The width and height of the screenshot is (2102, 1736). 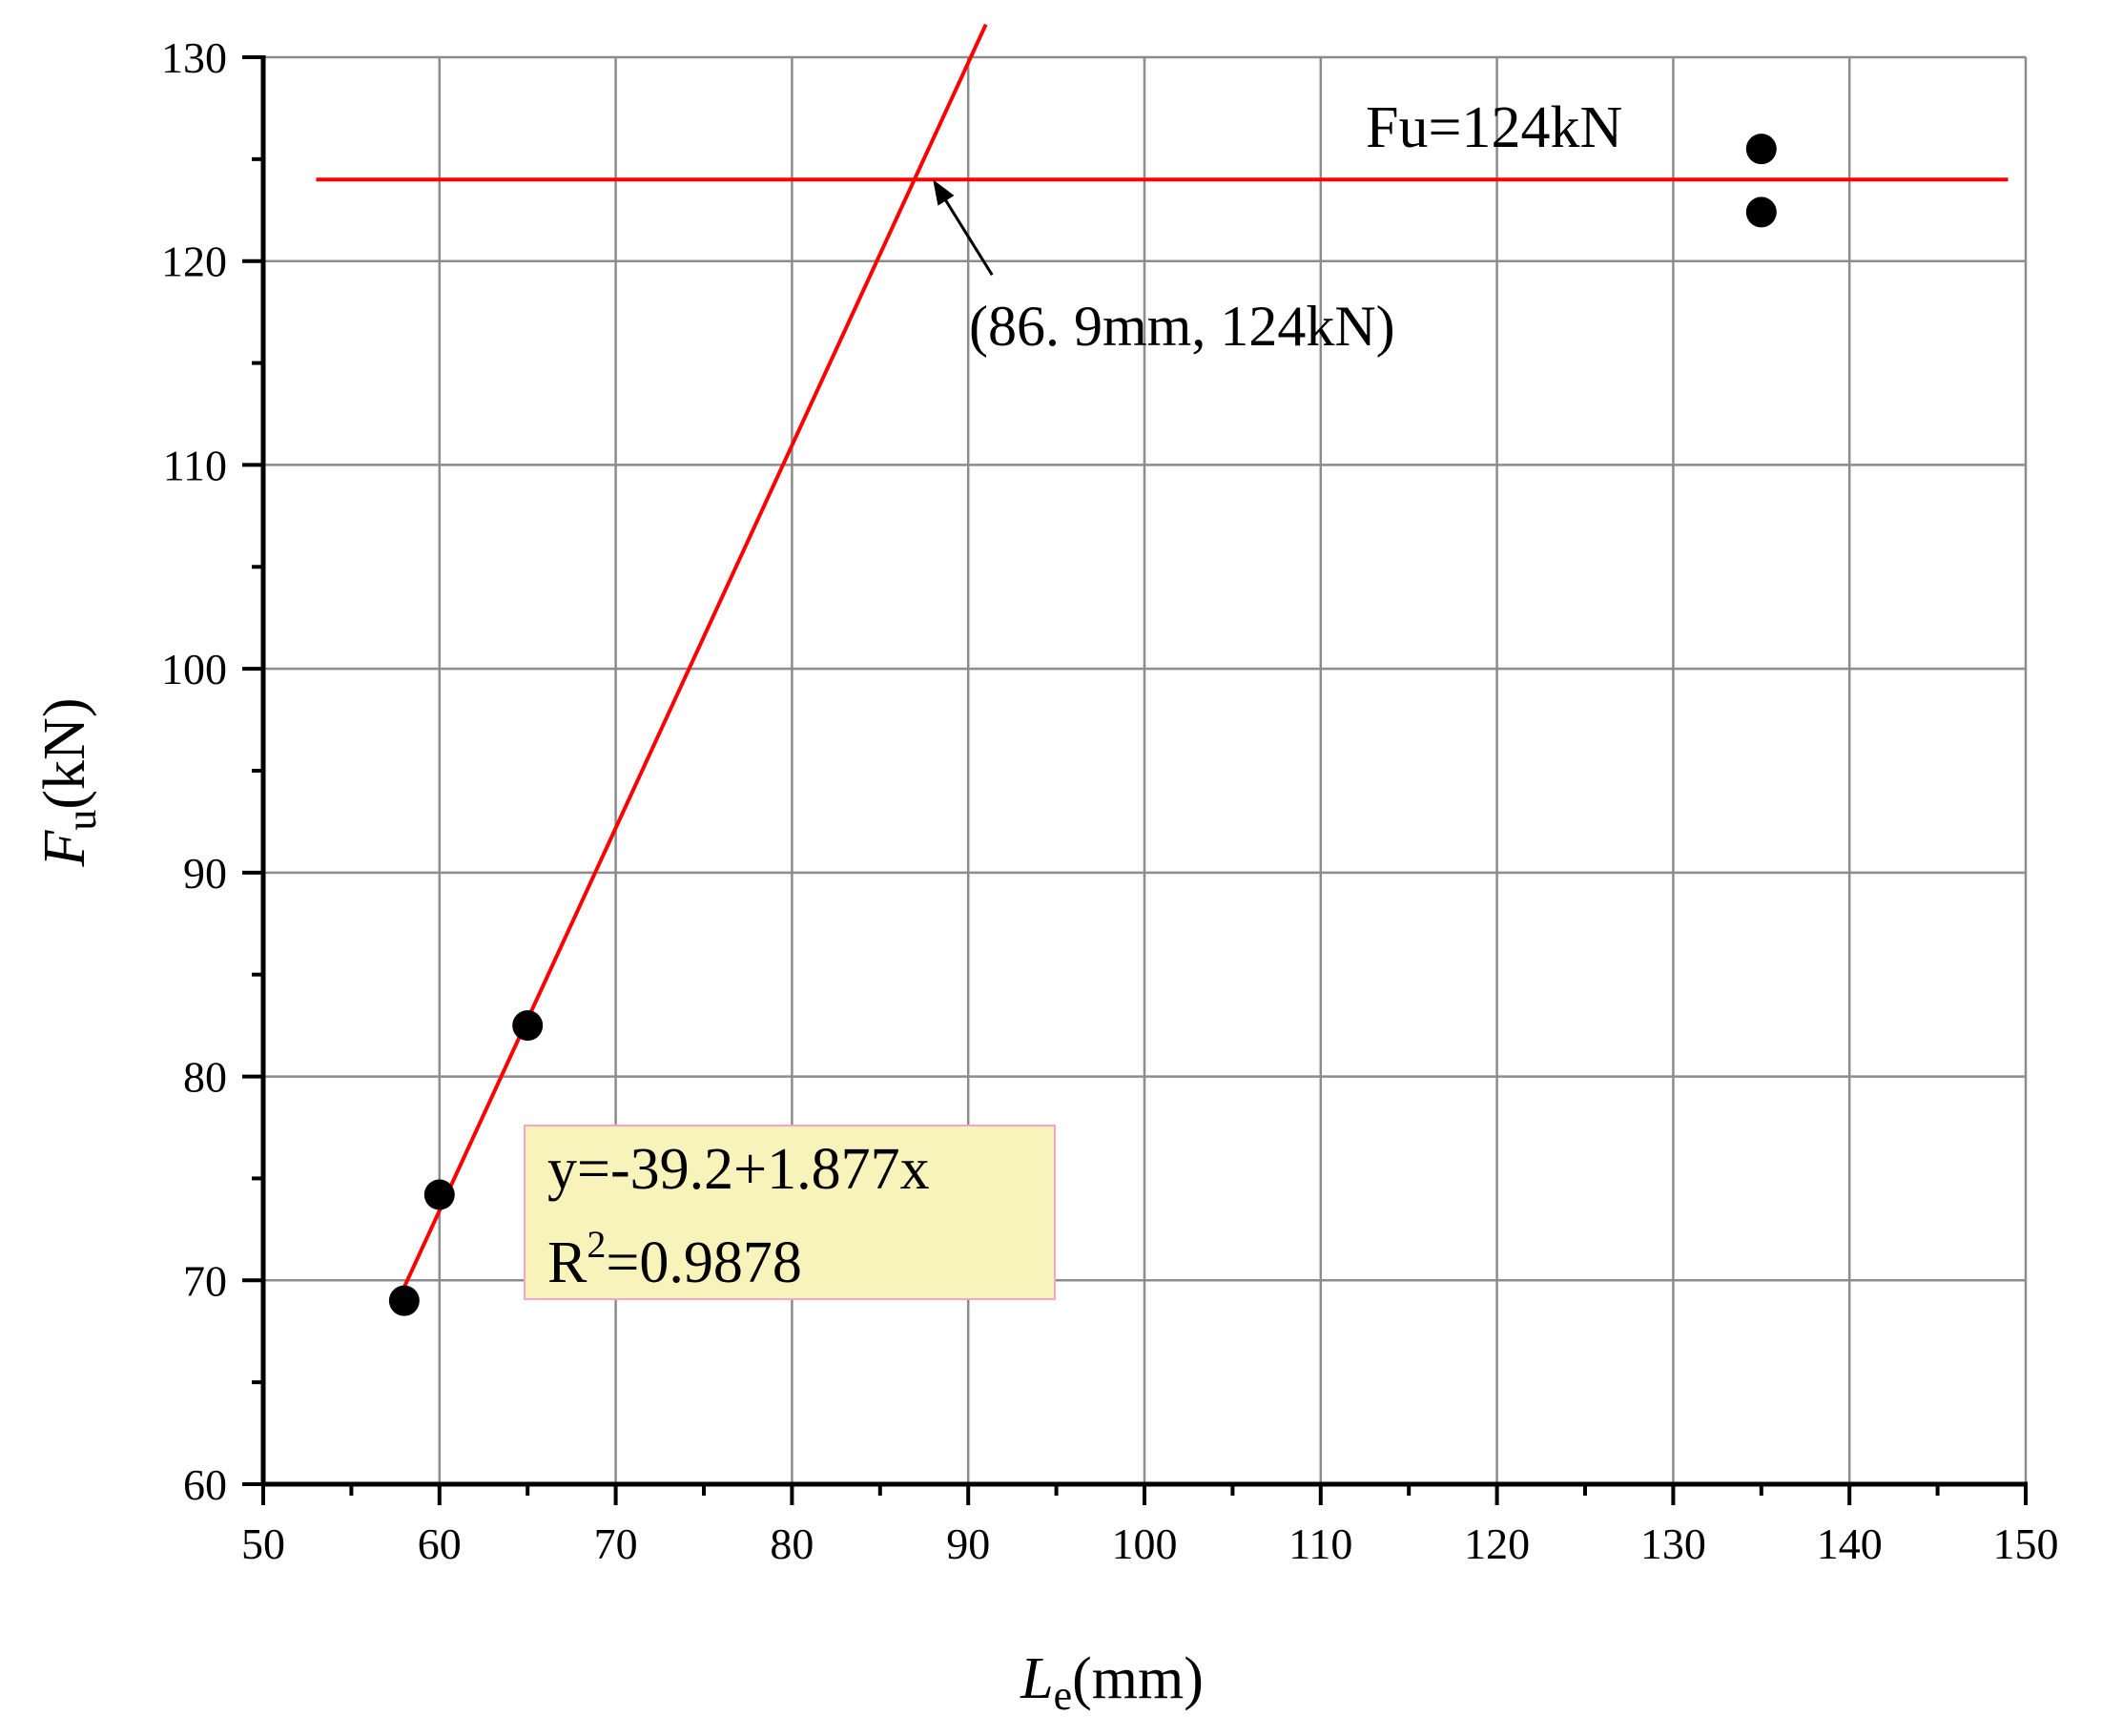 I want to click on y-tick-label: 60, so click(x=205, y=1484).